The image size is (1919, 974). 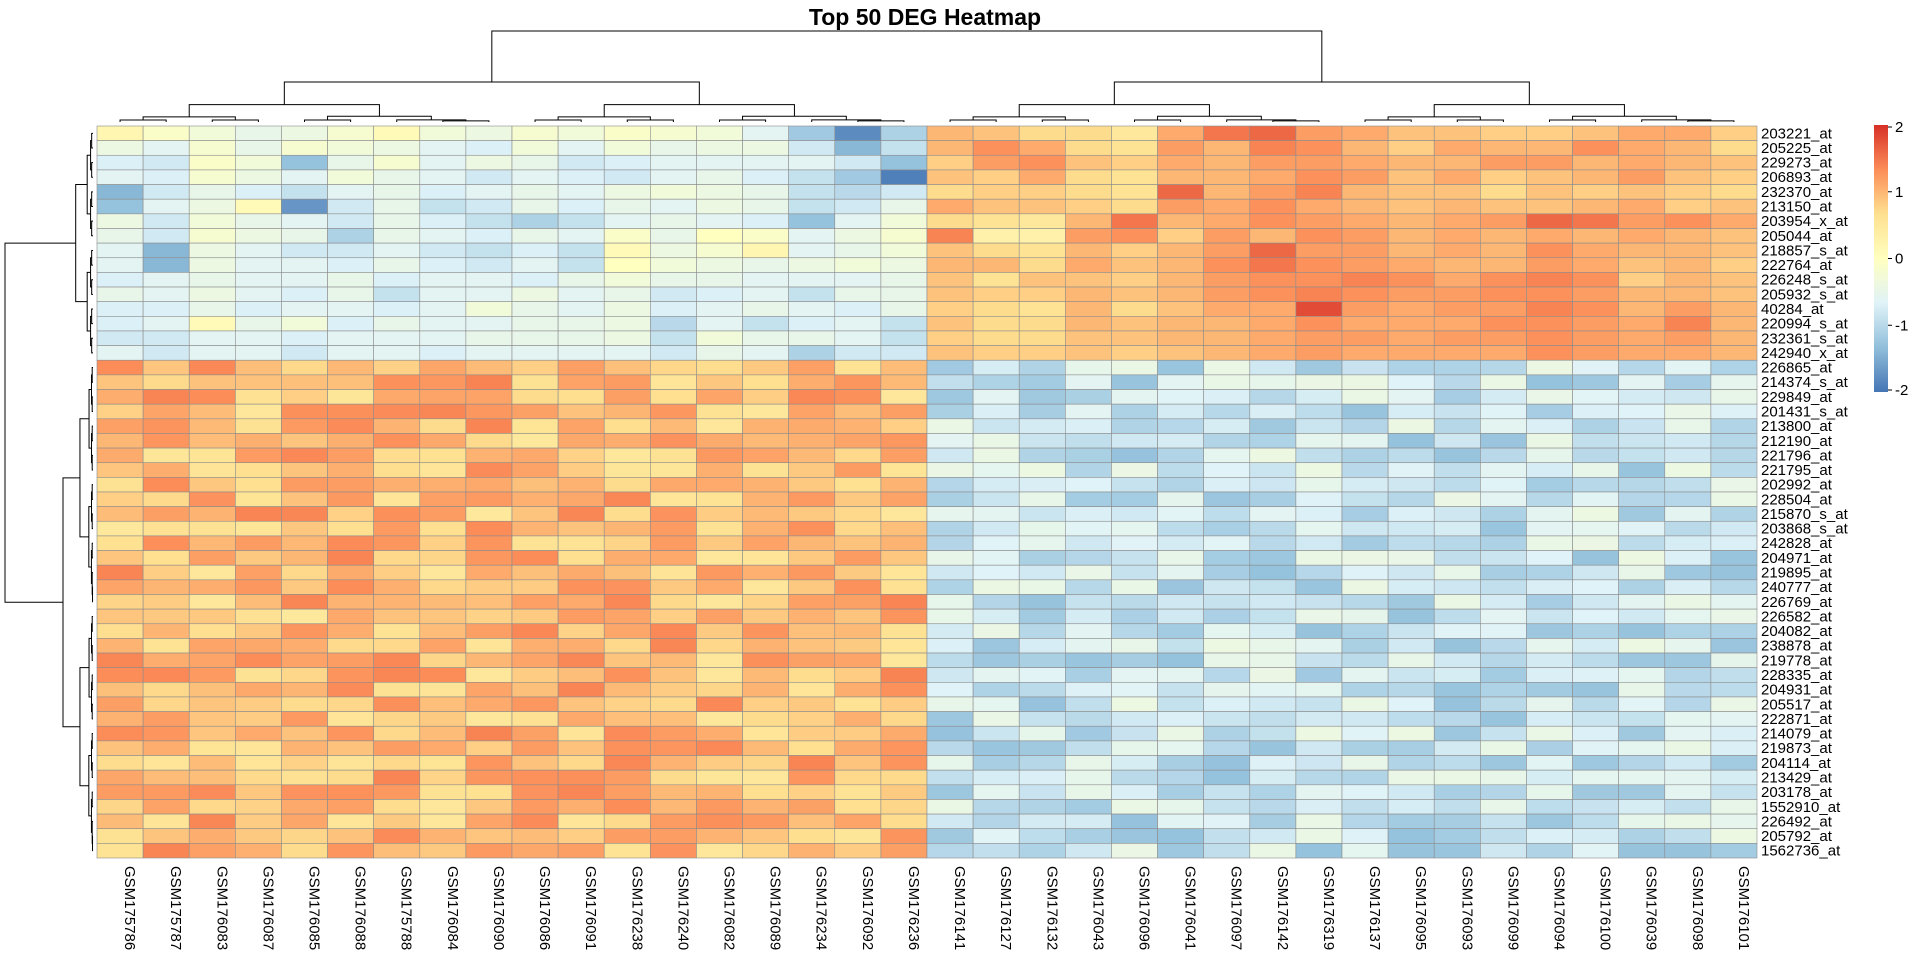 I want to click on column-label: GSM175786, so click(x=129, y=908).